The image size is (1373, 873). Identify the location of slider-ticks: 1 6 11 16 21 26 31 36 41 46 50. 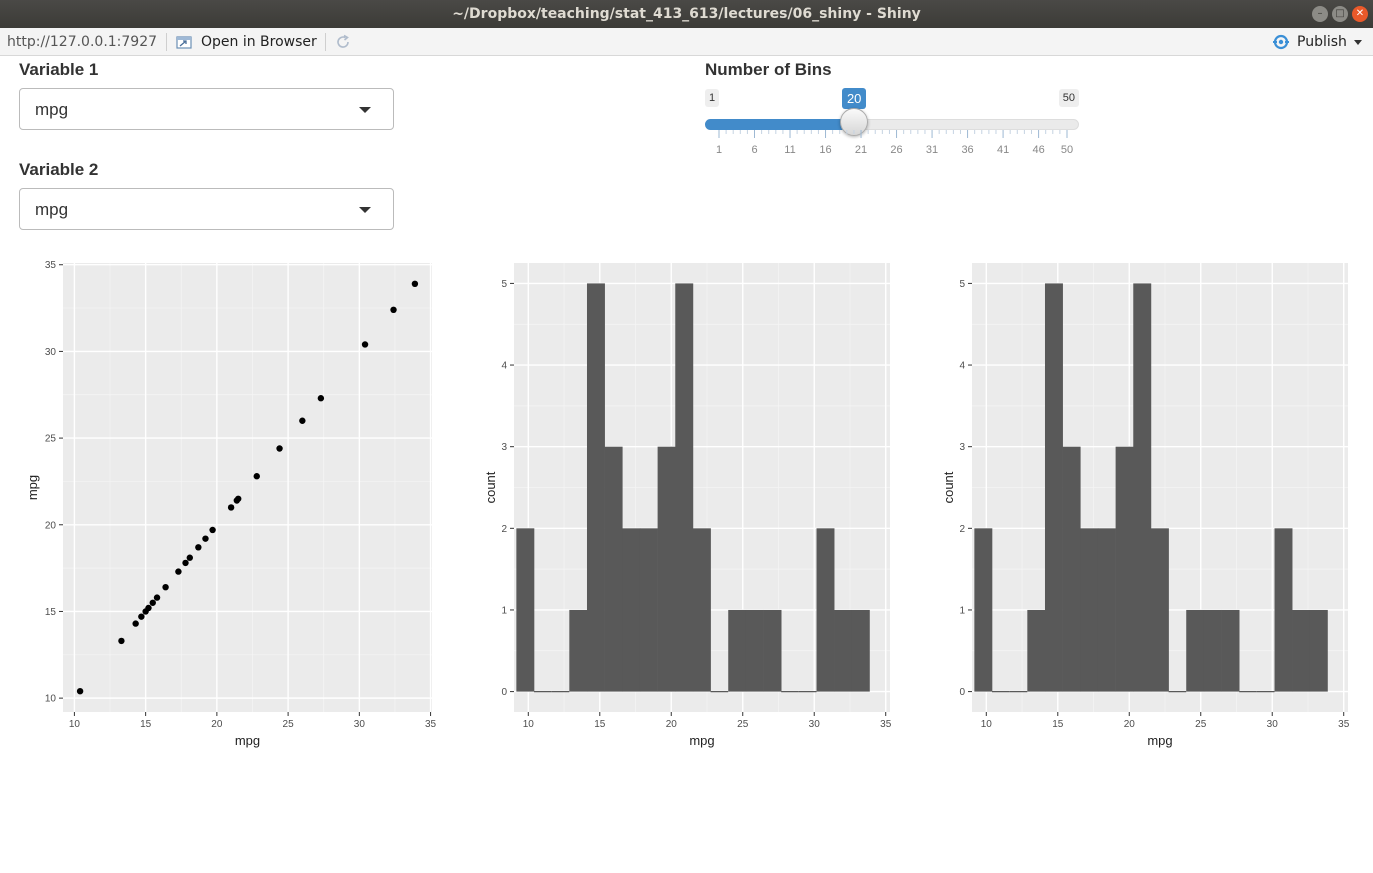
(894, 143).